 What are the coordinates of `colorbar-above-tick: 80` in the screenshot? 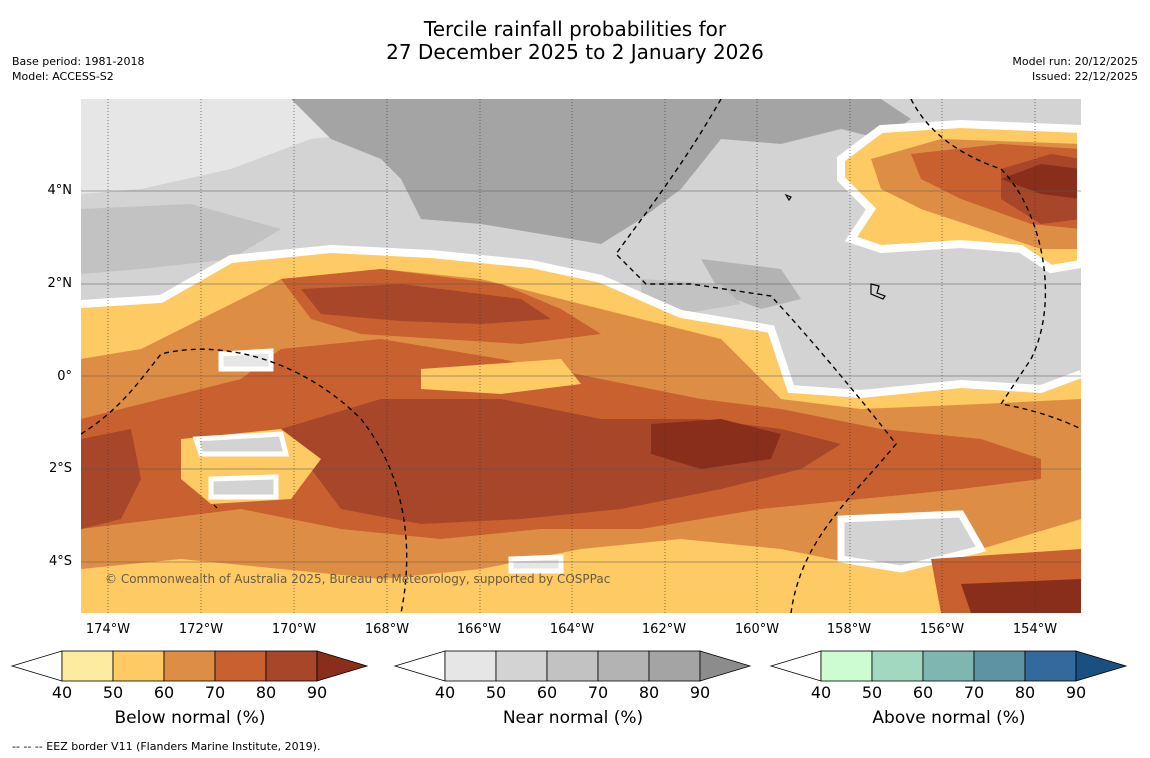 It's located at (1025, 690).